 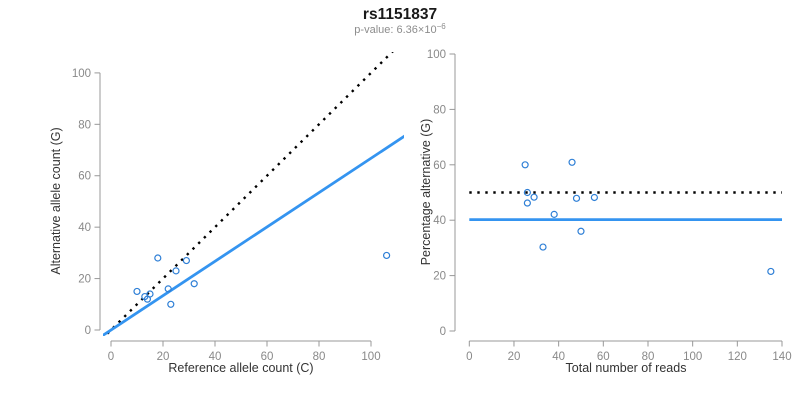 What do you see at coordinates (56, 201) in the screenshot?
I see `y-axis-title-left: Alternative allele count (G)` at bounding box center [56, 201].